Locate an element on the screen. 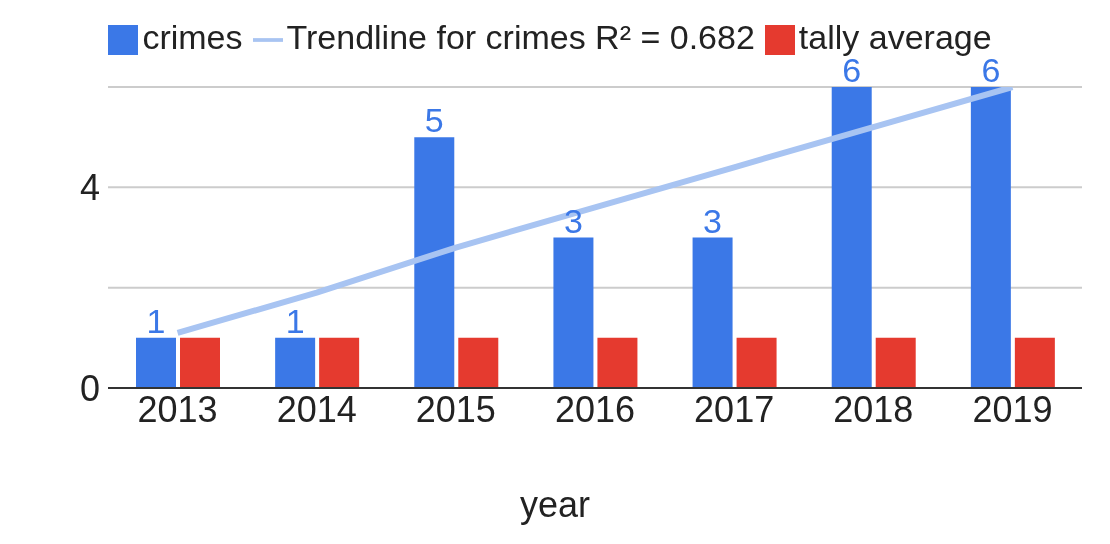 Image resolution: width=1110 pixels, height=544 pixels. x-tick-label: 2017 is located at coordinates (734, 409).